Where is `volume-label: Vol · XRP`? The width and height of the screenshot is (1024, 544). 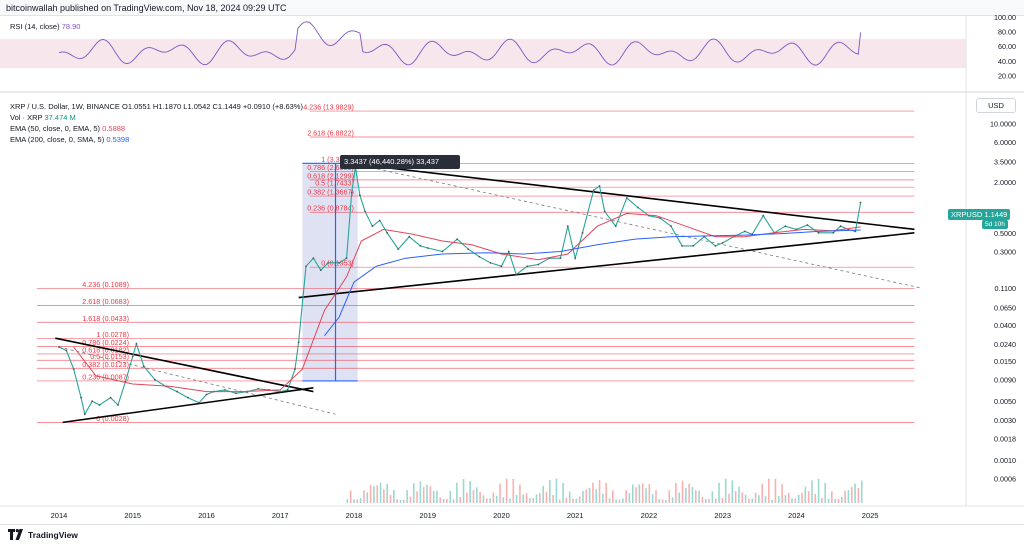 volume-label: Vol · XRP is located at coordinates (26, 117).